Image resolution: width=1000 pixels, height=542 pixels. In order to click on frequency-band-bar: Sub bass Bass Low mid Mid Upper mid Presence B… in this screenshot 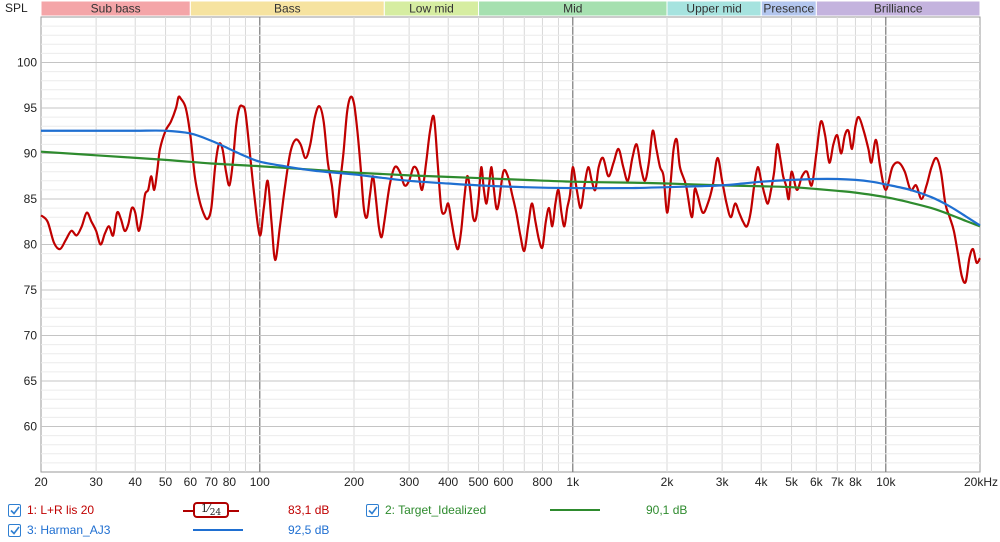, I will do `click(510, 8)`.